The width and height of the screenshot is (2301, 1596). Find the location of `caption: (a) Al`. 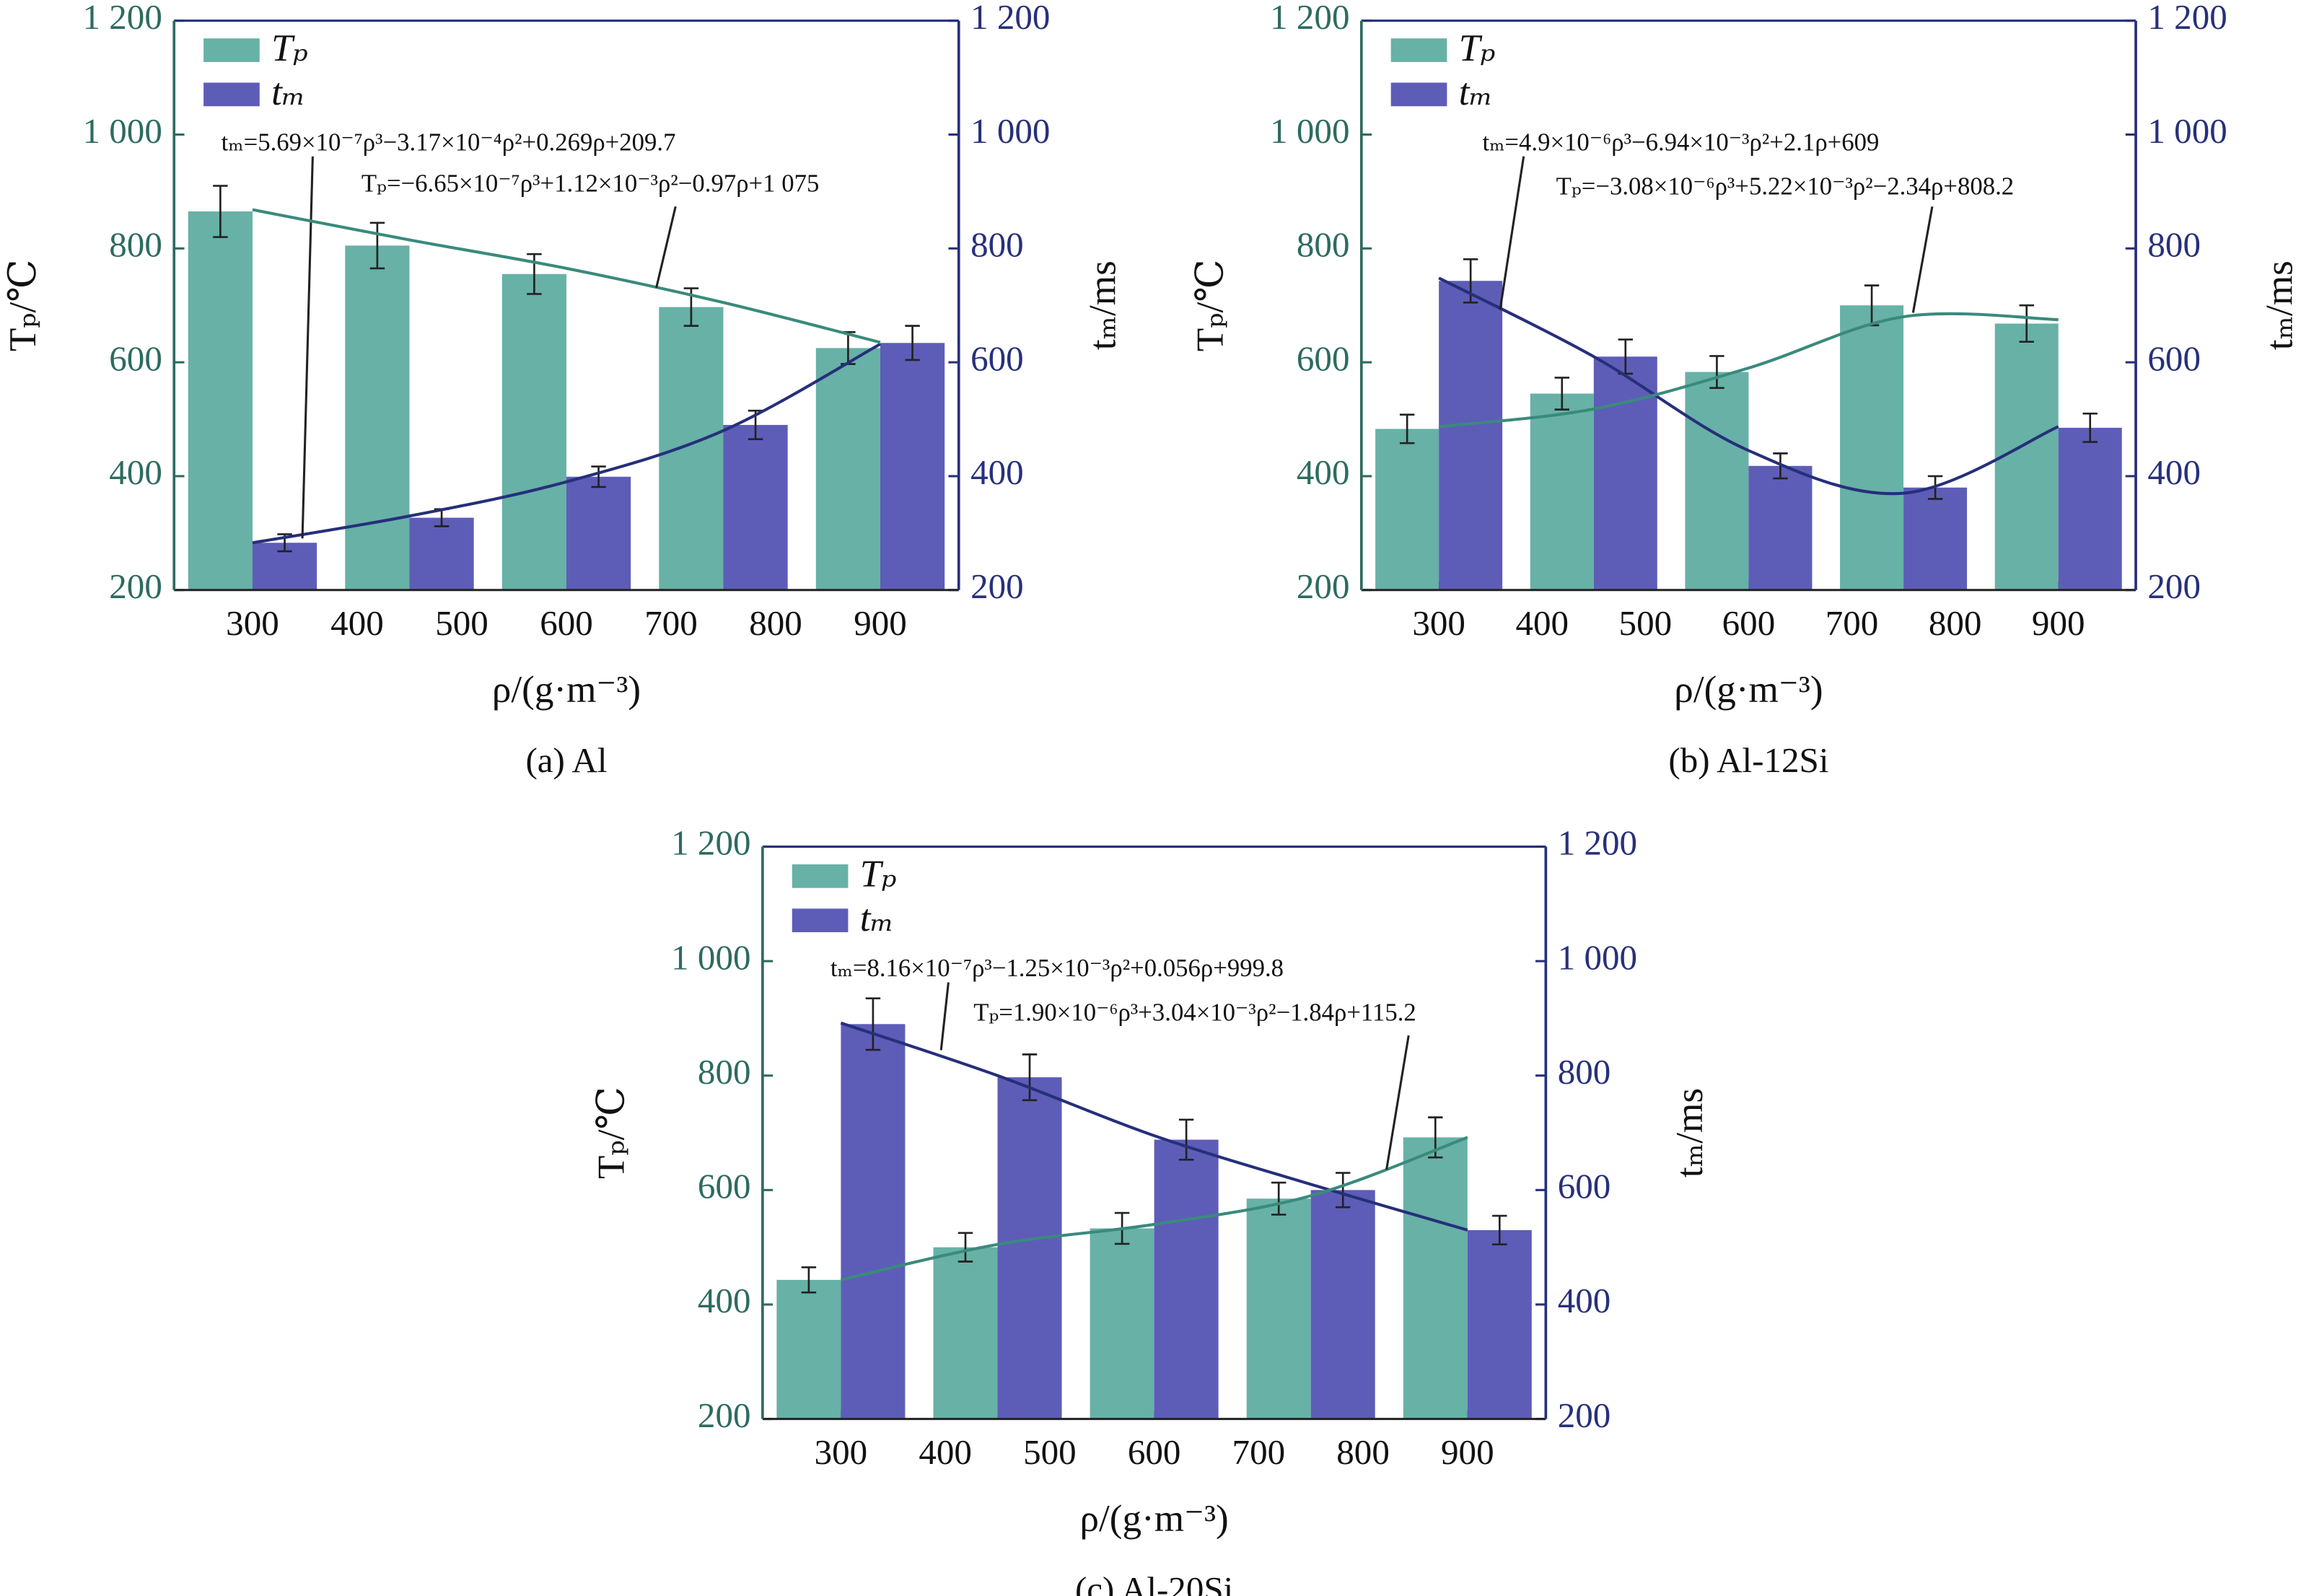

caption: (a) Al is located at coordinates (566, 760).